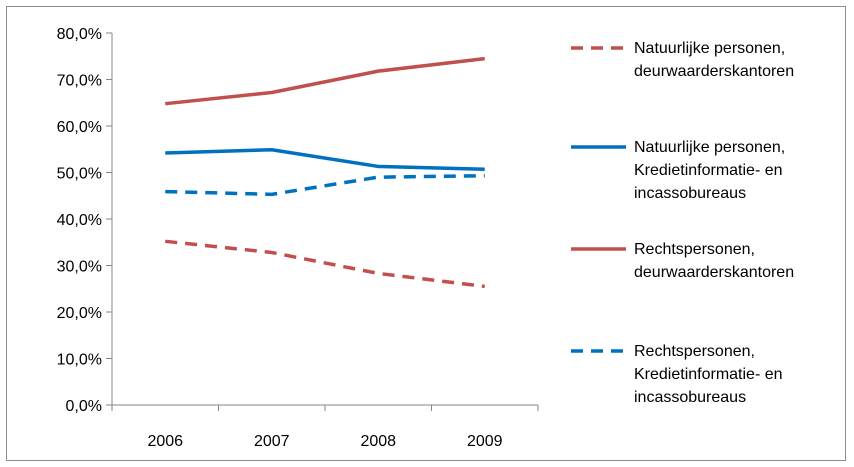  What do you see at coordinates (714, 272) in the screenshot?
I see `legend-label-3: deurwaarderskantoren` at bounding box center [714, 272].